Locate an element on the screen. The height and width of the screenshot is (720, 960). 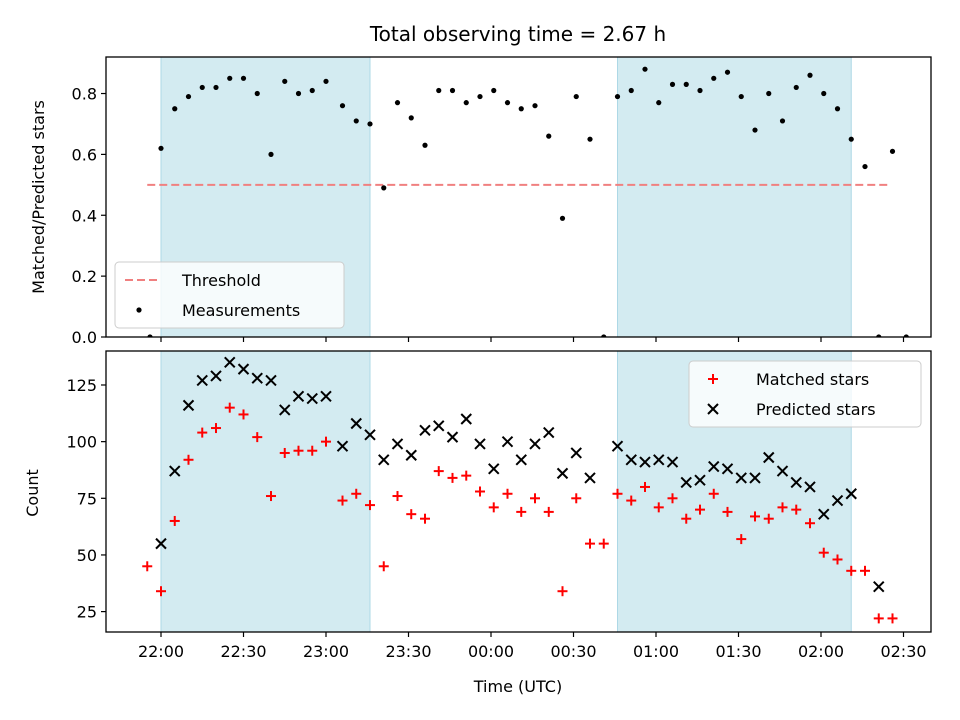
x-axis-label: Time (UTC) is located at coordinates (517, 686).